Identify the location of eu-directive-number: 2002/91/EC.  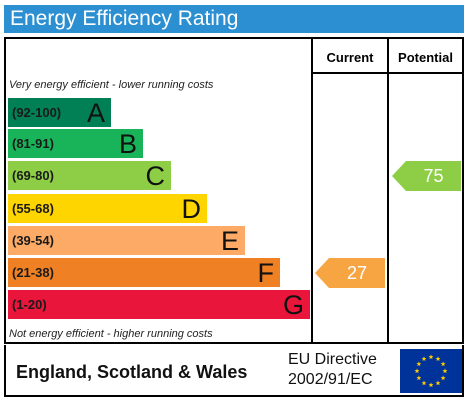
(330, 379).